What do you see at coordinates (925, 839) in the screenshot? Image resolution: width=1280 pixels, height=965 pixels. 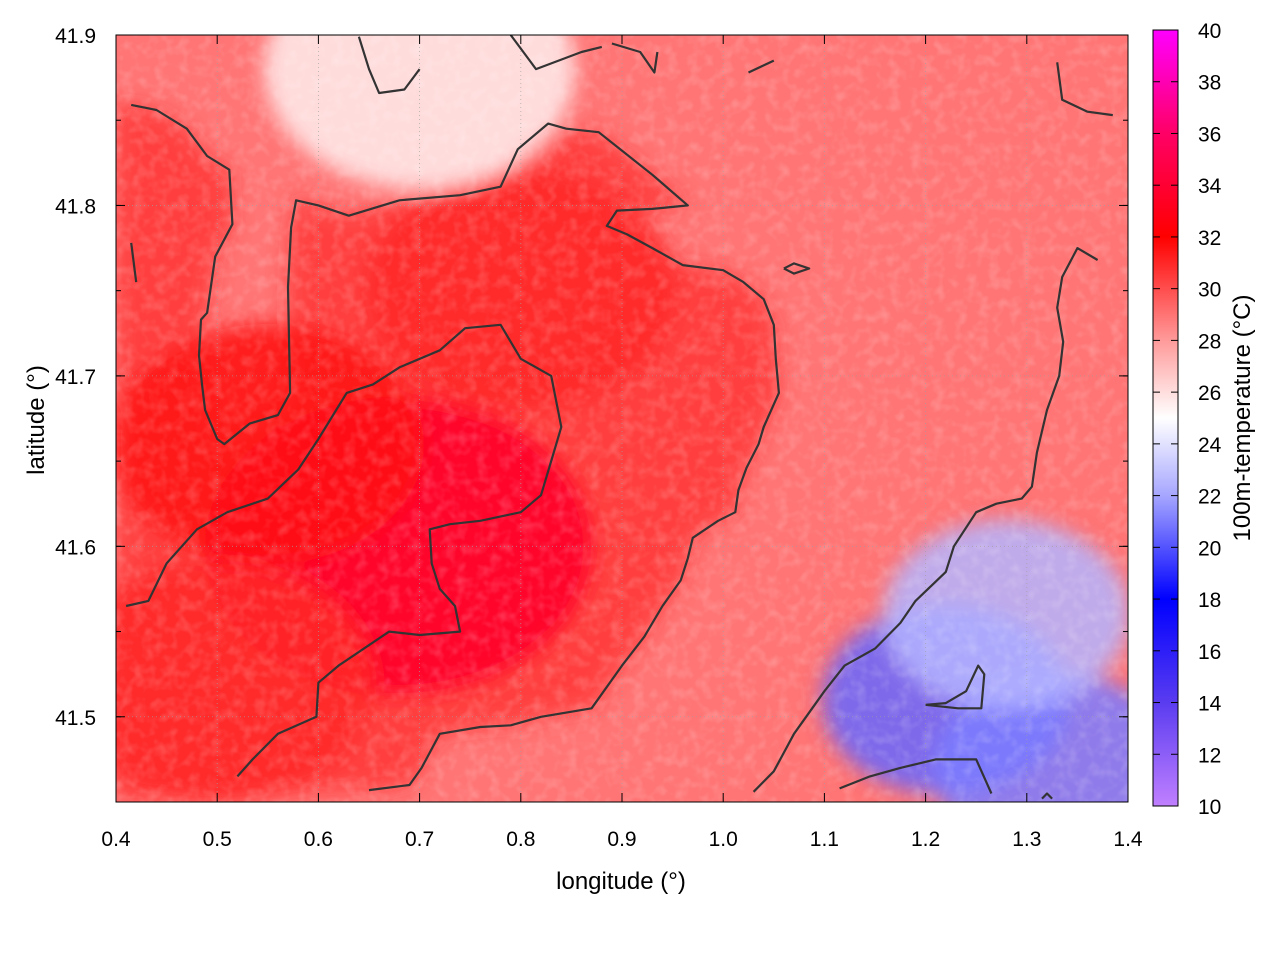 I see `x-tick-label: 1.2` at bounding box center [925, 839].